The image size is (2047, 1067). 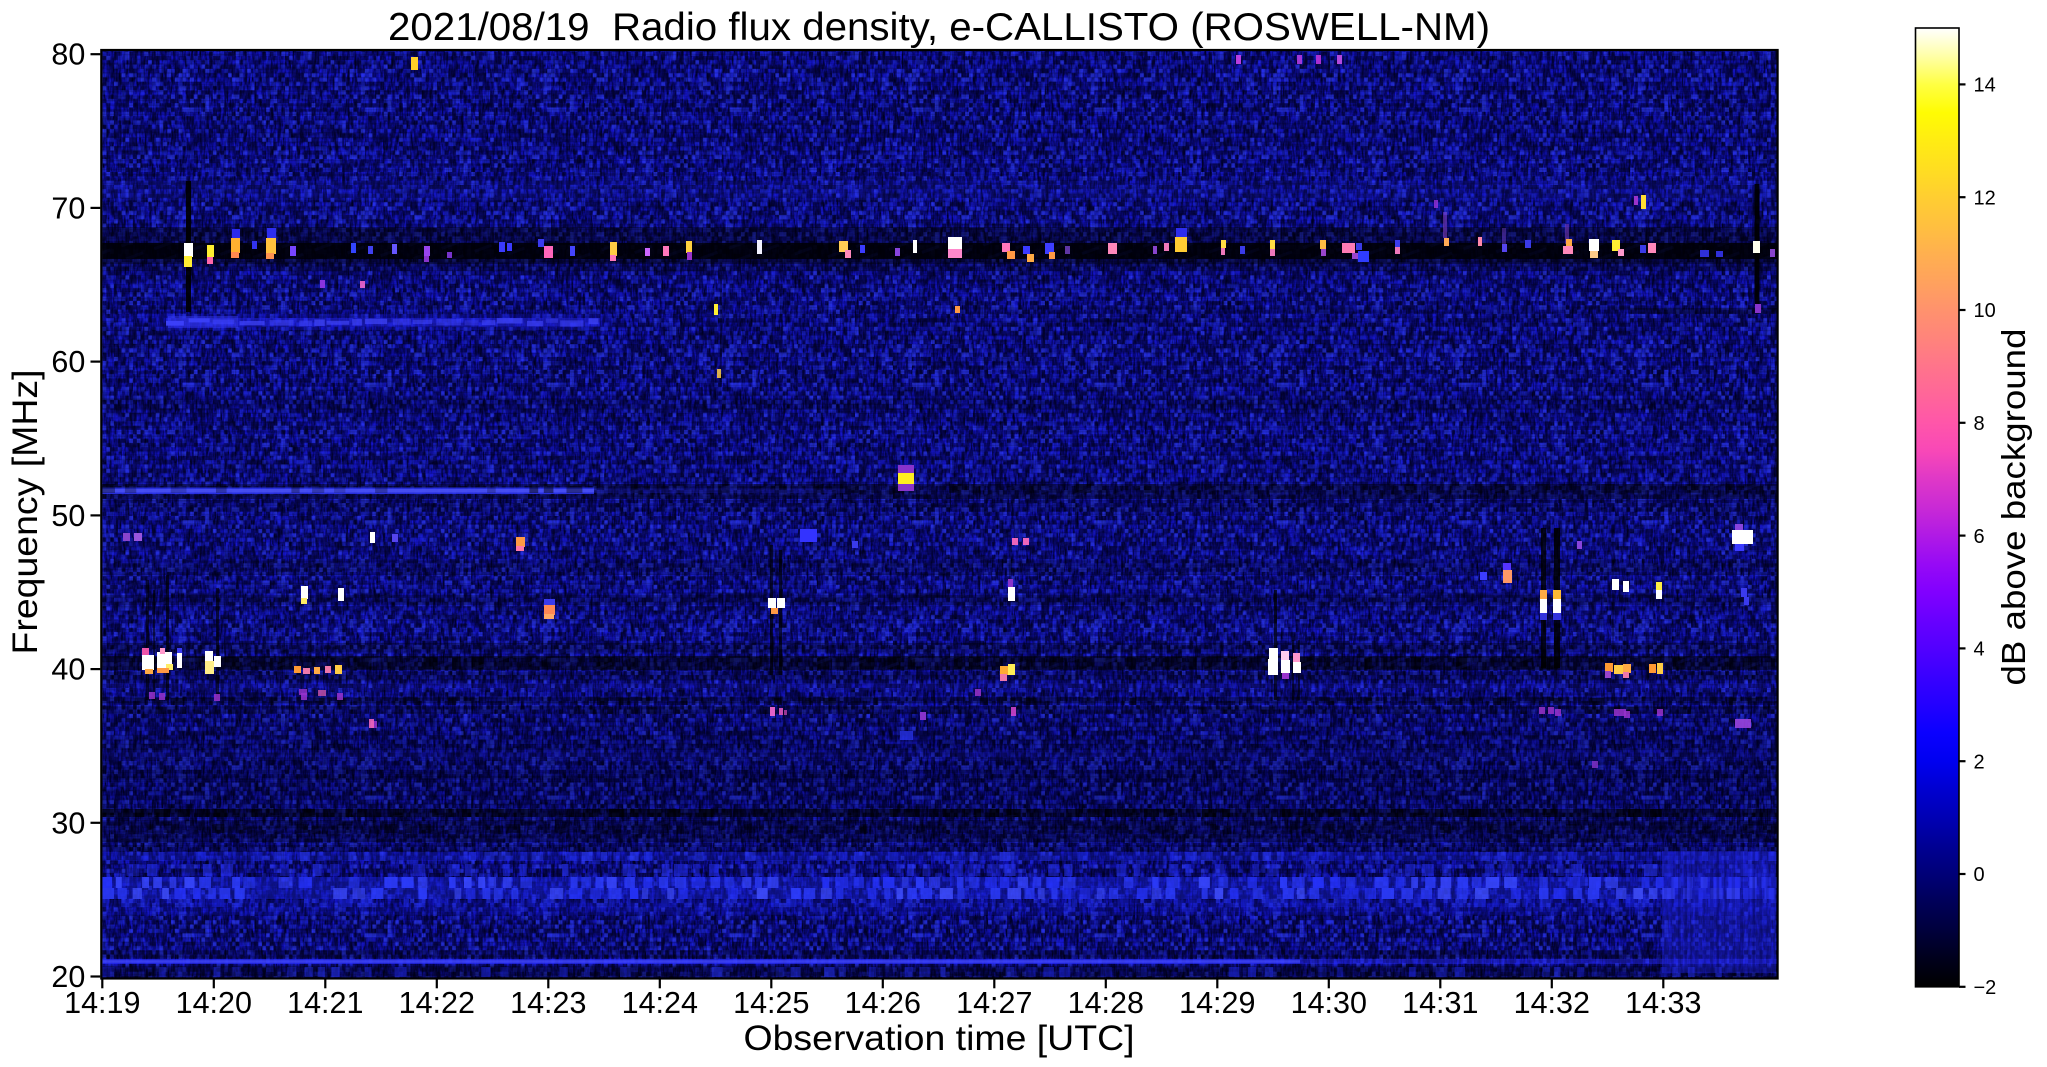 What do you see at coordinates (68, 516) in the screenshot?
I see `svg-text: 50` at bounding box center [68, 516].